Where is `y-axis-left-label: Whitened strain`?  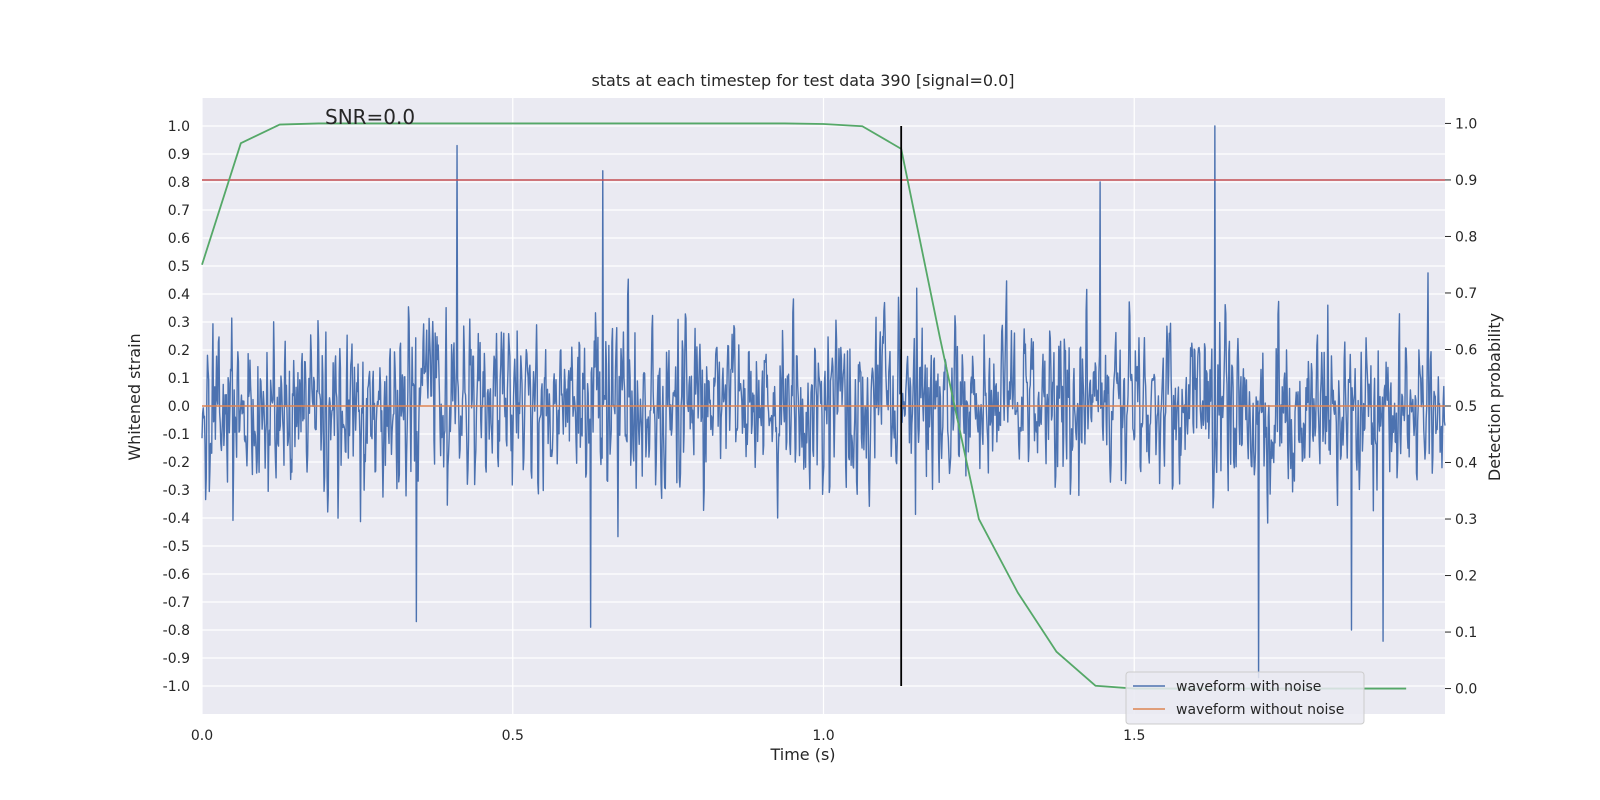
y-axis-left-label: Whitened strain is located at coordinates (134, 396).